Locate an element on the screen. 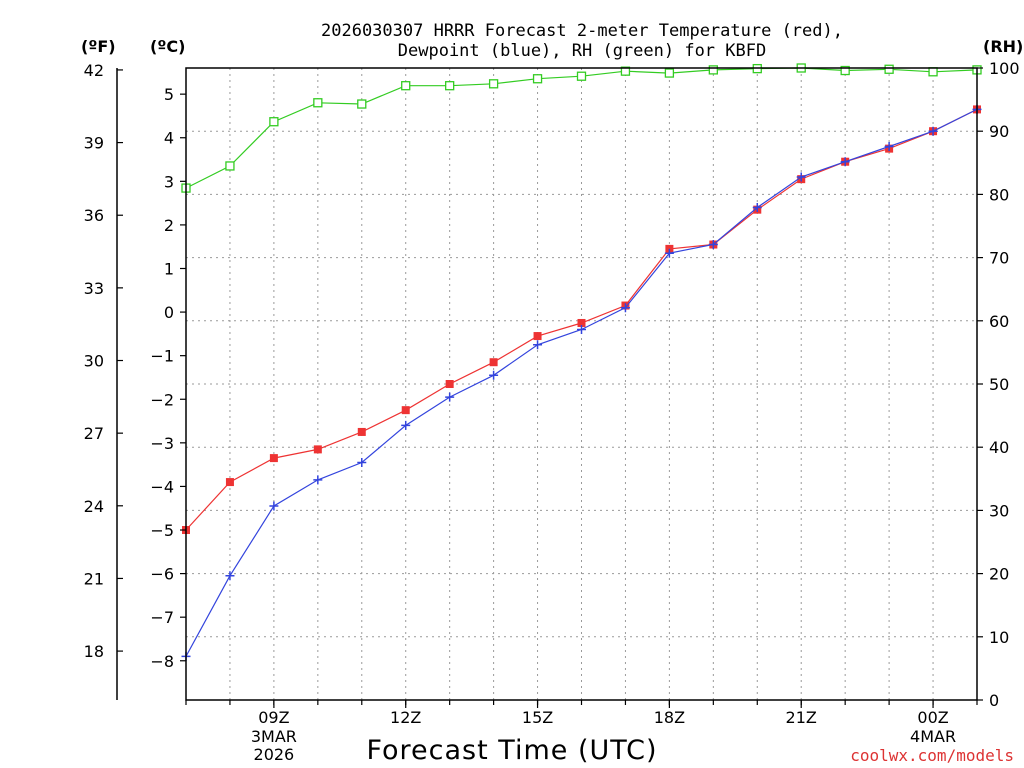 This screenshot has width=1024, height=768. fahrenheit-tick-label: 18 is located at coordinates (94, 651).